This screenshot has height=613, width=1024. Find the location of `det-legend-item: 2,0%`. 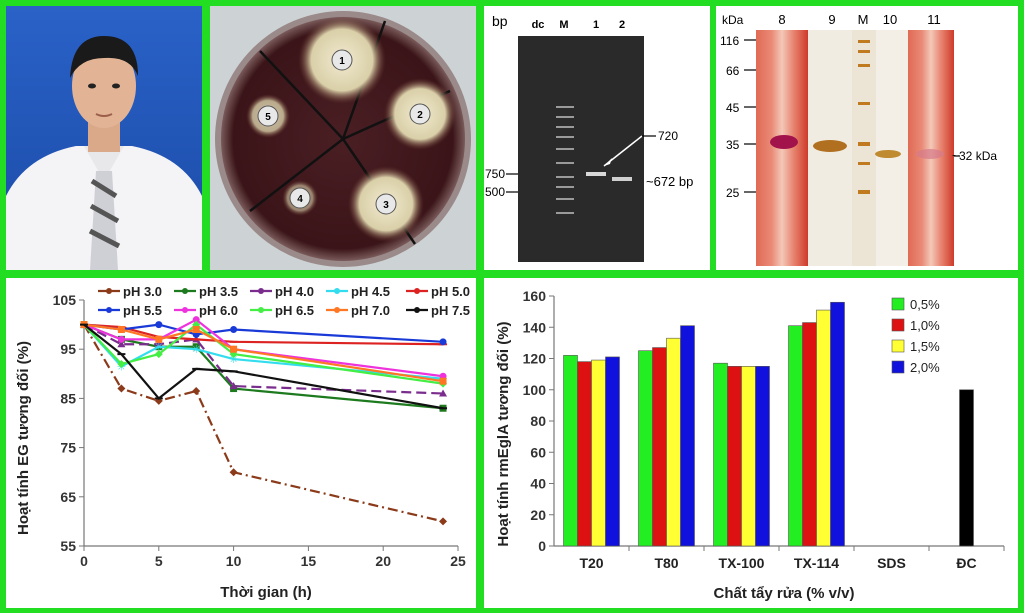

det-legend-item: 2,0% is located at coordinates (915, 367).